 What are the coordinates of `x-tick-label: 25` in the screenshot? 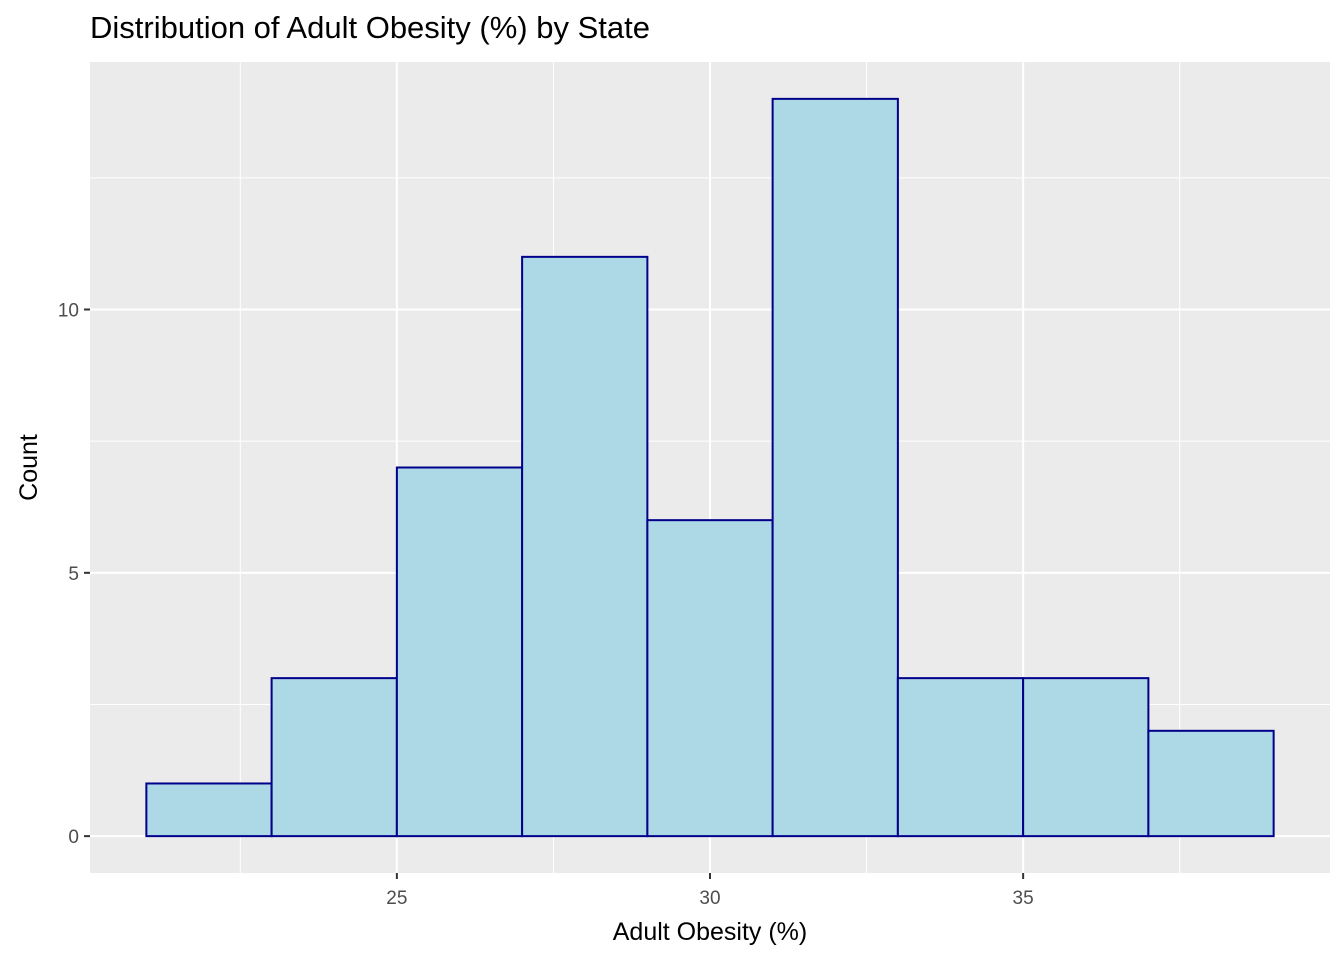 It's located at (396, 898).